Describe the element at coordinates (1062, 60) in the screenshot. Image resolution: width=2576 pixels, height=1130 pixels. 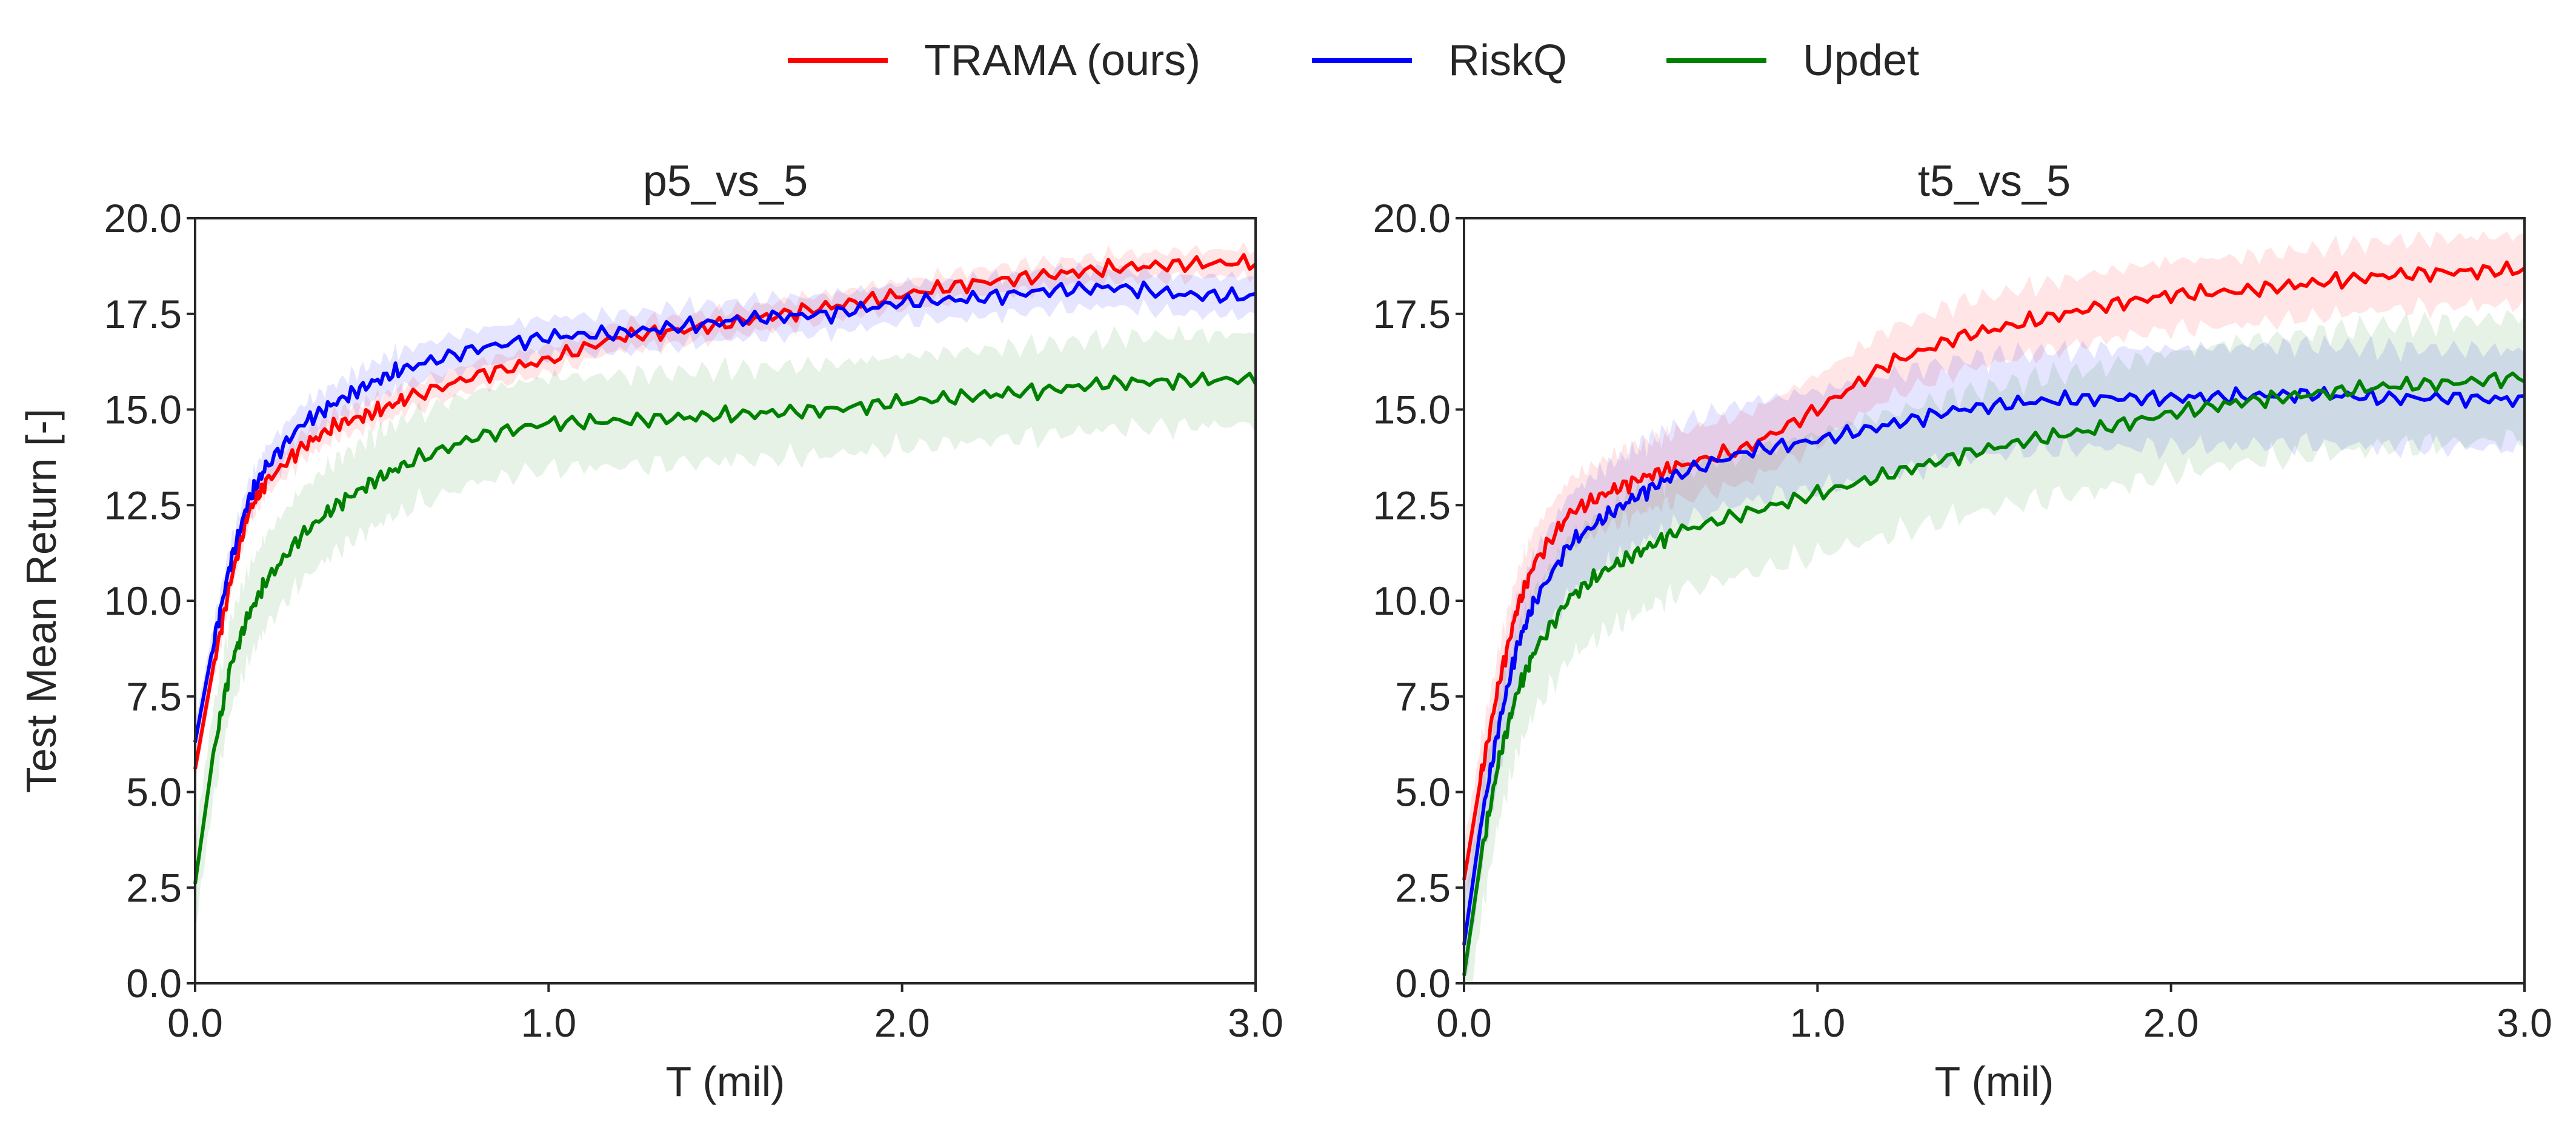
I see `legend-label-trama: TRAMA (ours)` at that location.